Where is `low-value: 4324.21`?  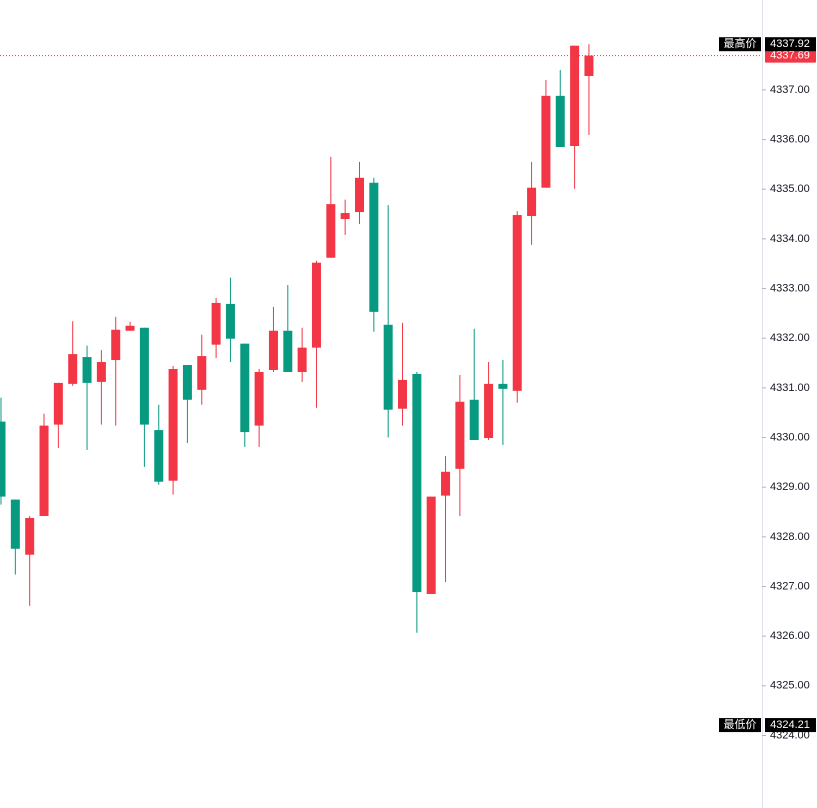
low-value: 4324.21 is located at coordinates (790, 725).